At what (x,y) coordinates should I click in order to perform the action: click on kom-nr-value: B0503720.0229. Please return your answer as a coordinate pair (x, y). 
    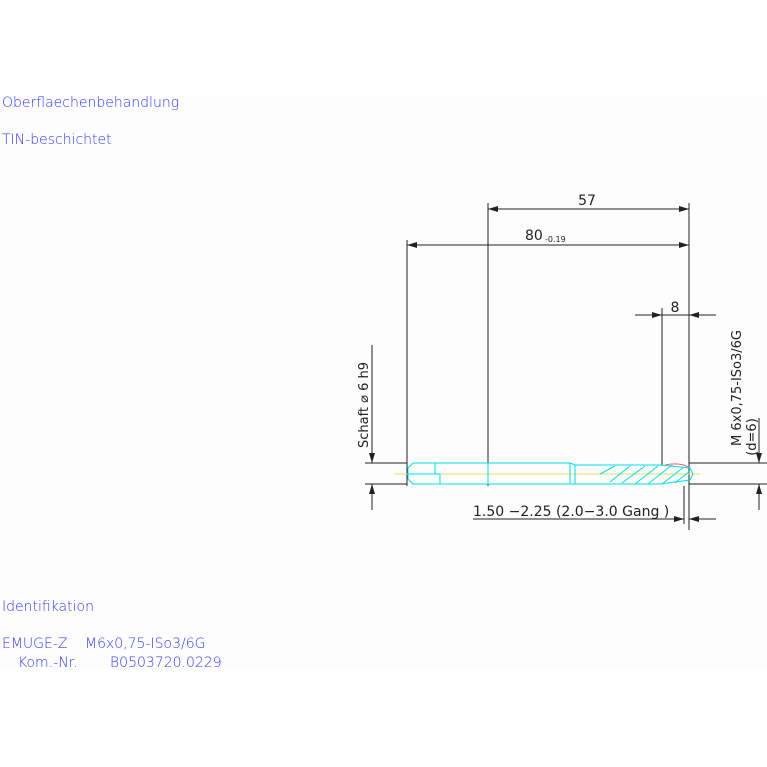
    Looking at the image, I should click on (166, 663).